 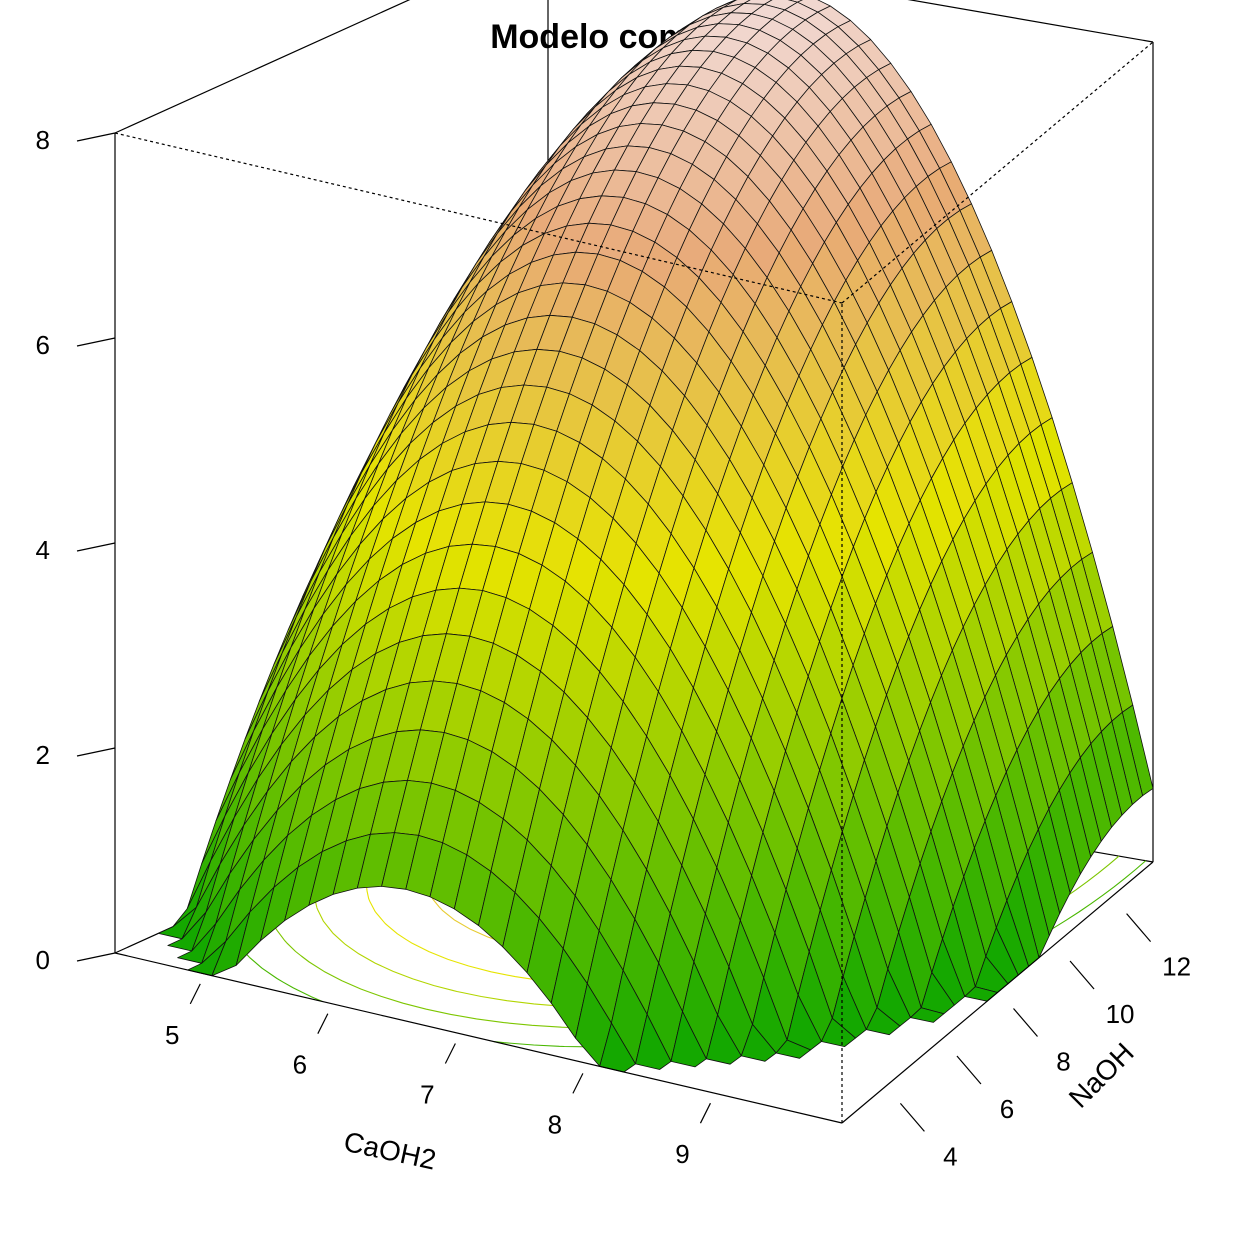 What do you see at coordinates (43, 140) in the screenshot?
I see `z-tick-label: 8` at bounding box center [43, 140].